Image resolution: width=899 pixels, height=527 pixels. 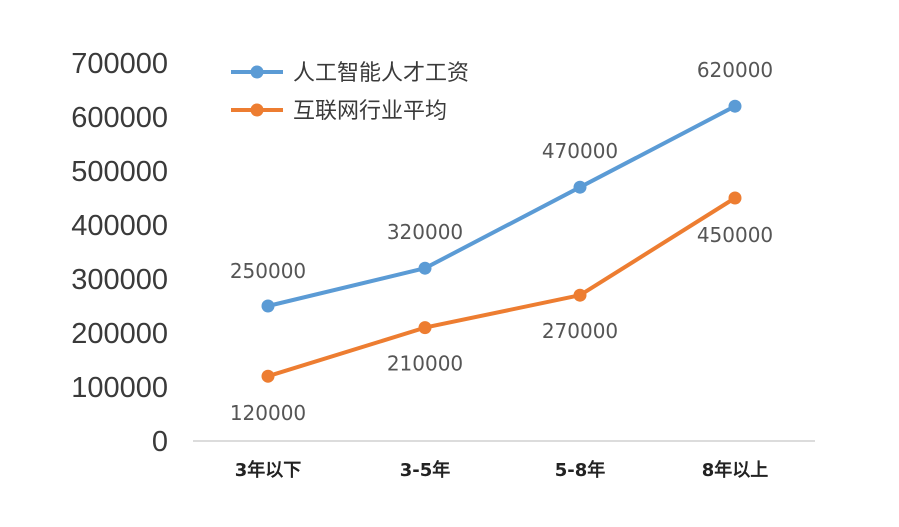 What do you see at coordinates (735, 70) in the screenshot?
I see `data-label: 620000` at bounding box center [735, 70].